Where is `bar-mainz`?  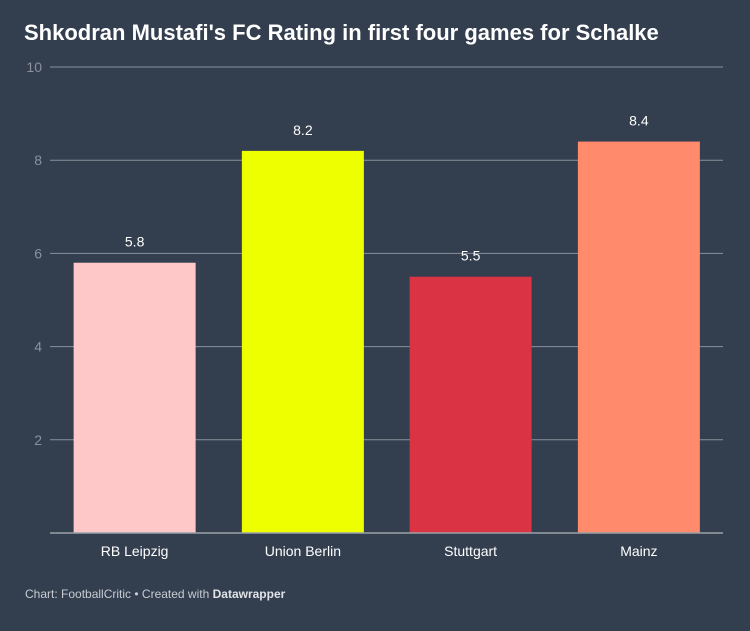 bar-mainz is located at coordinates (638, 337).